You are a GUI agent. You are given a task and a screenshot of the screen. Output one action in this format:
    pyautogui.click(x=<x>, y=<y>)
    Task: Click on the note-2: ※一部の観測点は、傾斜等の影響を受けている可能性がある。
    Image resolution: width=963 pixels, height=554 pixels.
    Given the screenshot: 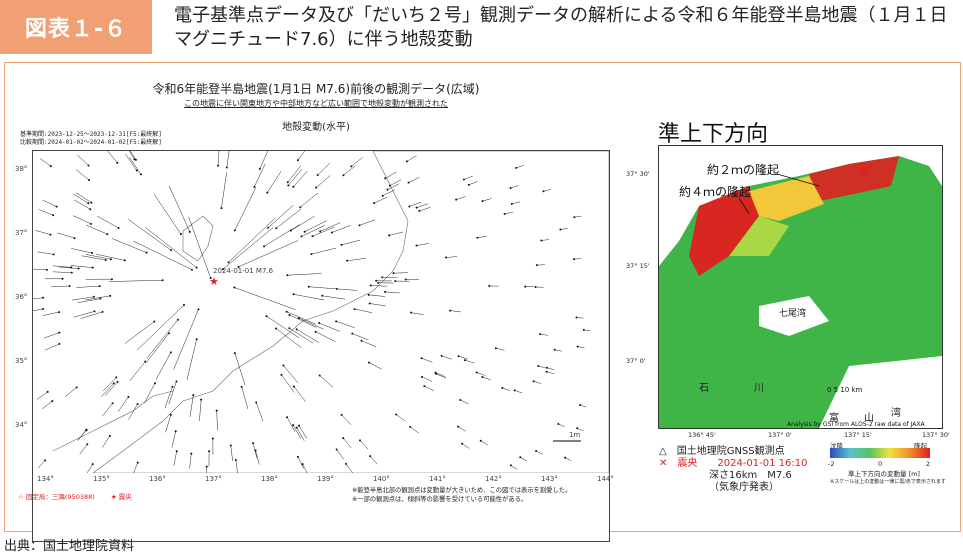 What is the action you would take?
    pyautogui.click(x=440, y=499)
    